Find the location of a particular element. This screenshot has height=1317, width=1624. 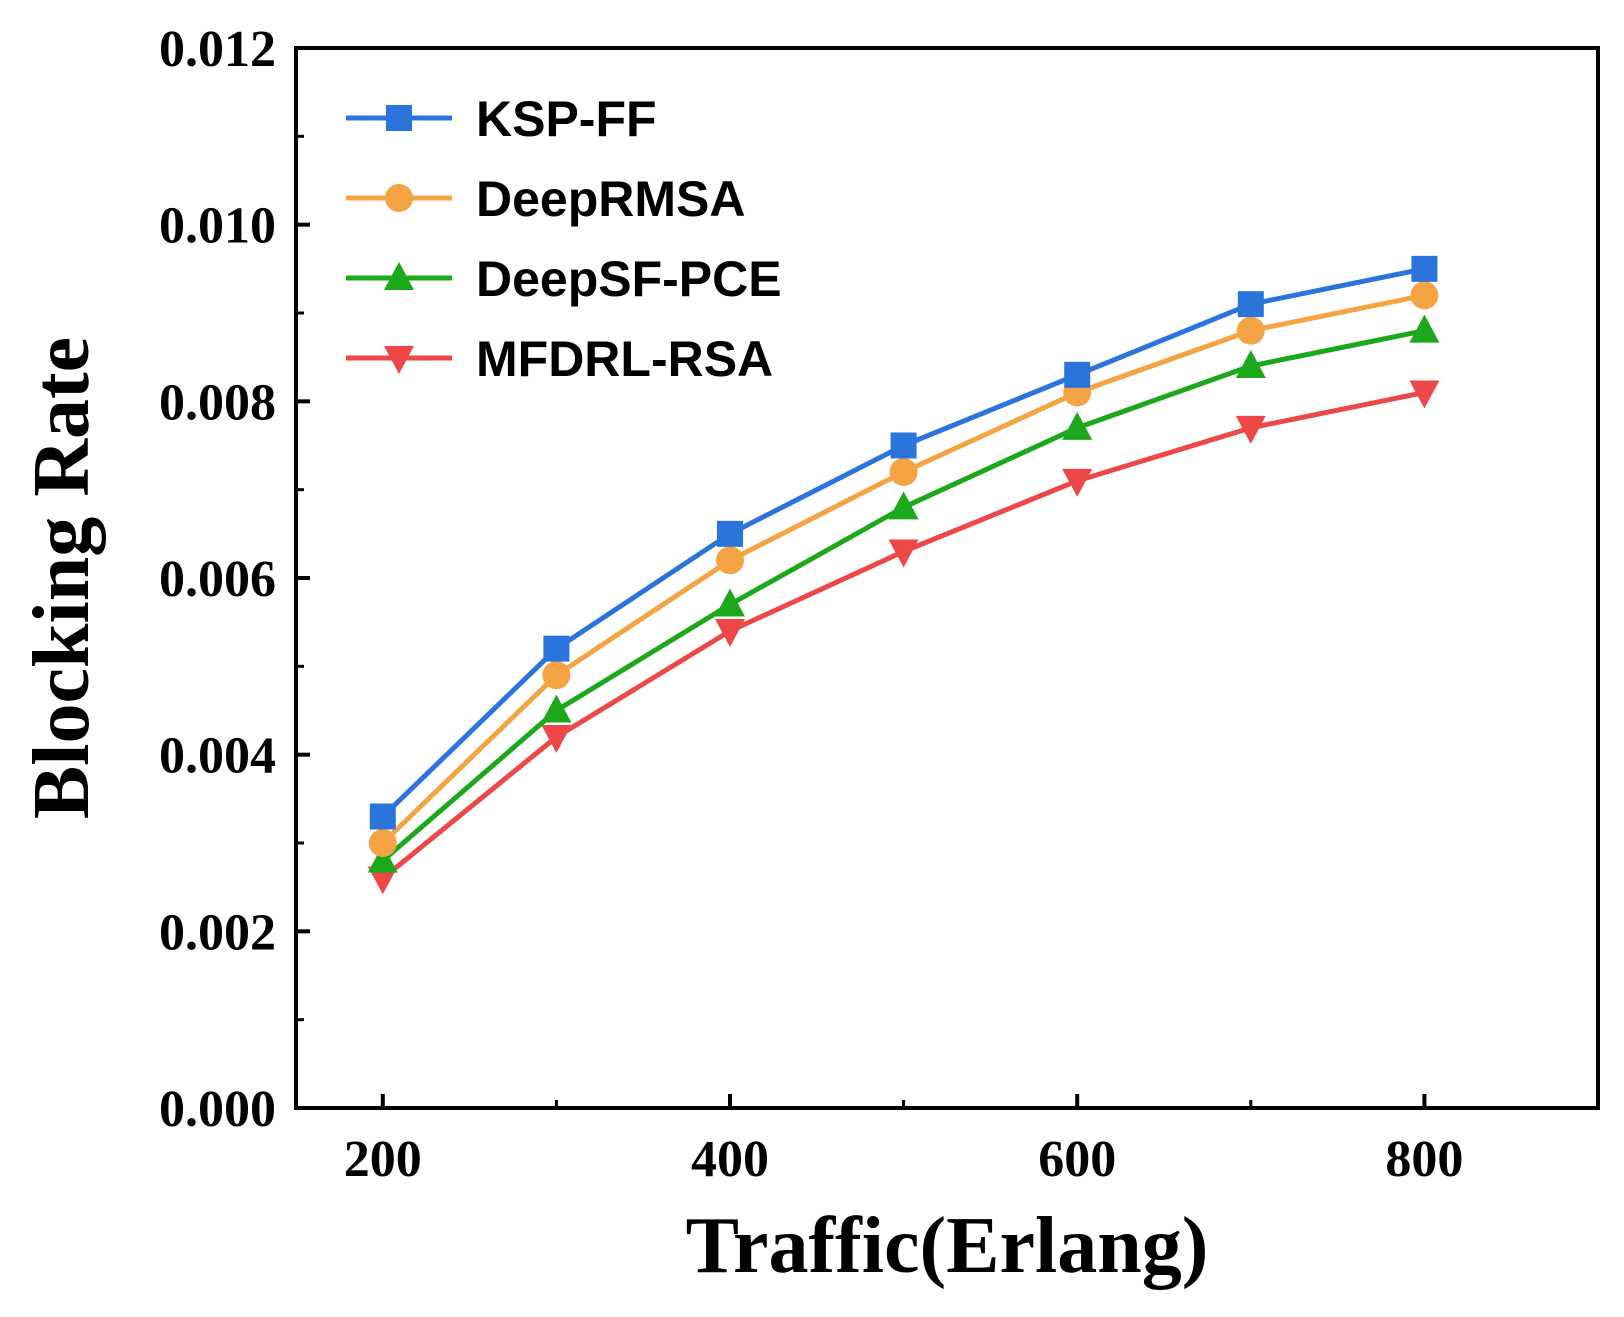

x-tick-label: 400 is located at coordinates (730, 1159).